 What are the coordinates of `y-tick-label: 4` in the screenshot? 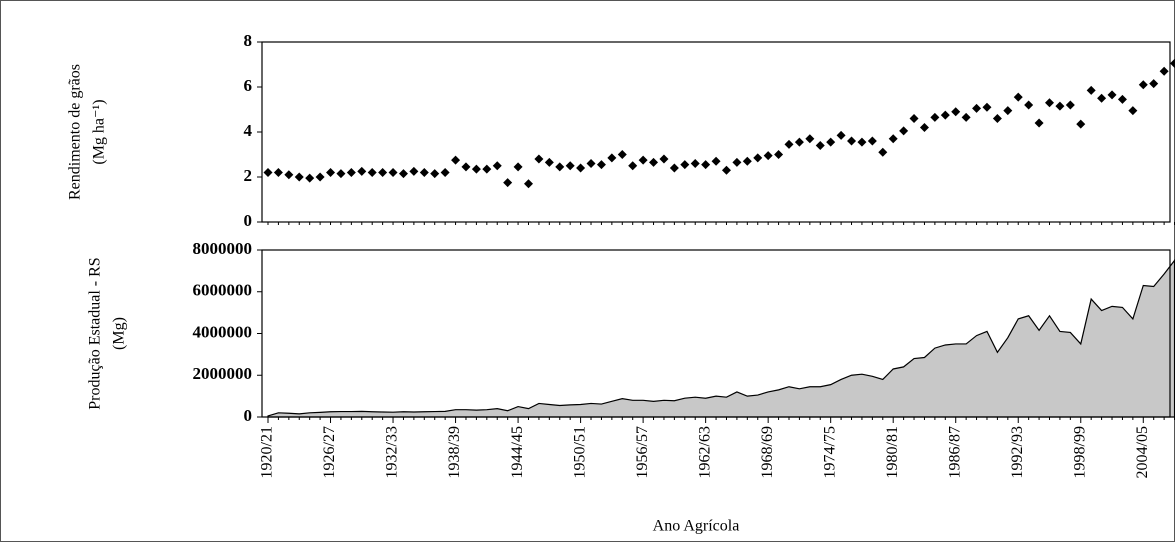 It's located at (248, 130).